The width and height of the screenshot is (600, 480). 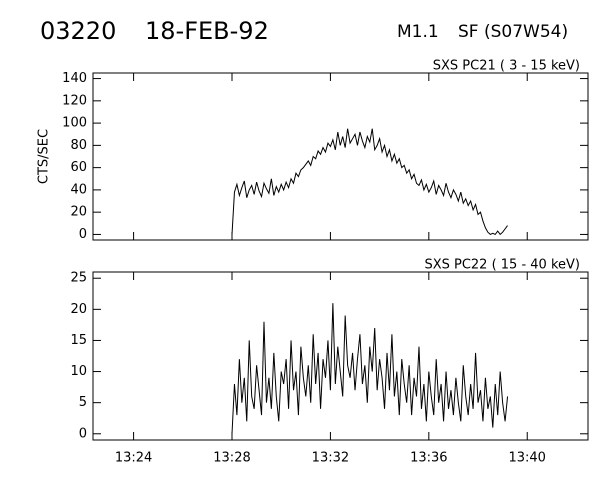 I want to click on x-tick-label: 13:24, so click(x=133, y=458).